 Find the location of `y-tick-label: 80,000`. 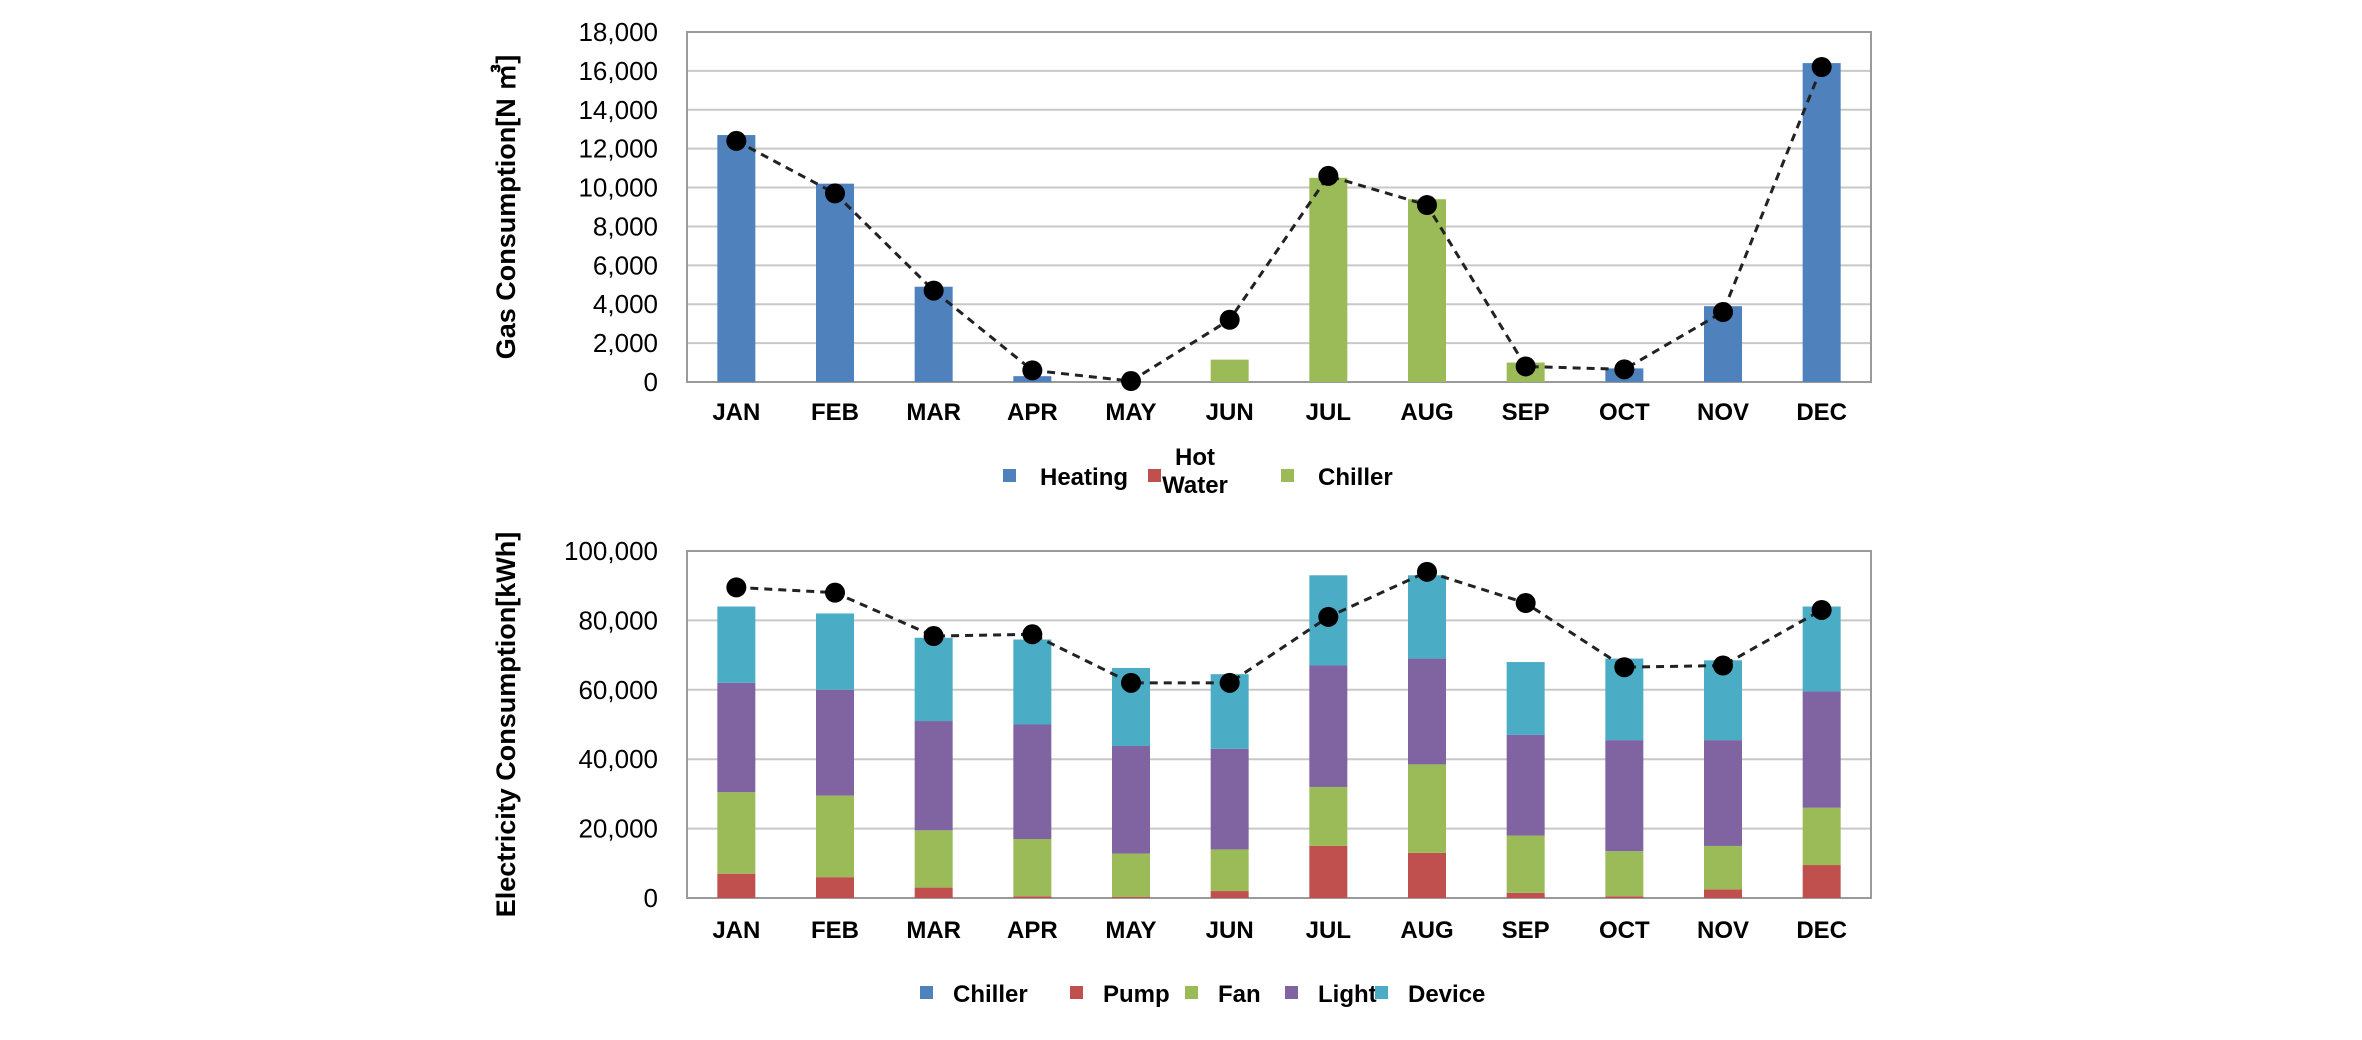

y-tick-label: 80,000 is located at coordinates (618, 620).